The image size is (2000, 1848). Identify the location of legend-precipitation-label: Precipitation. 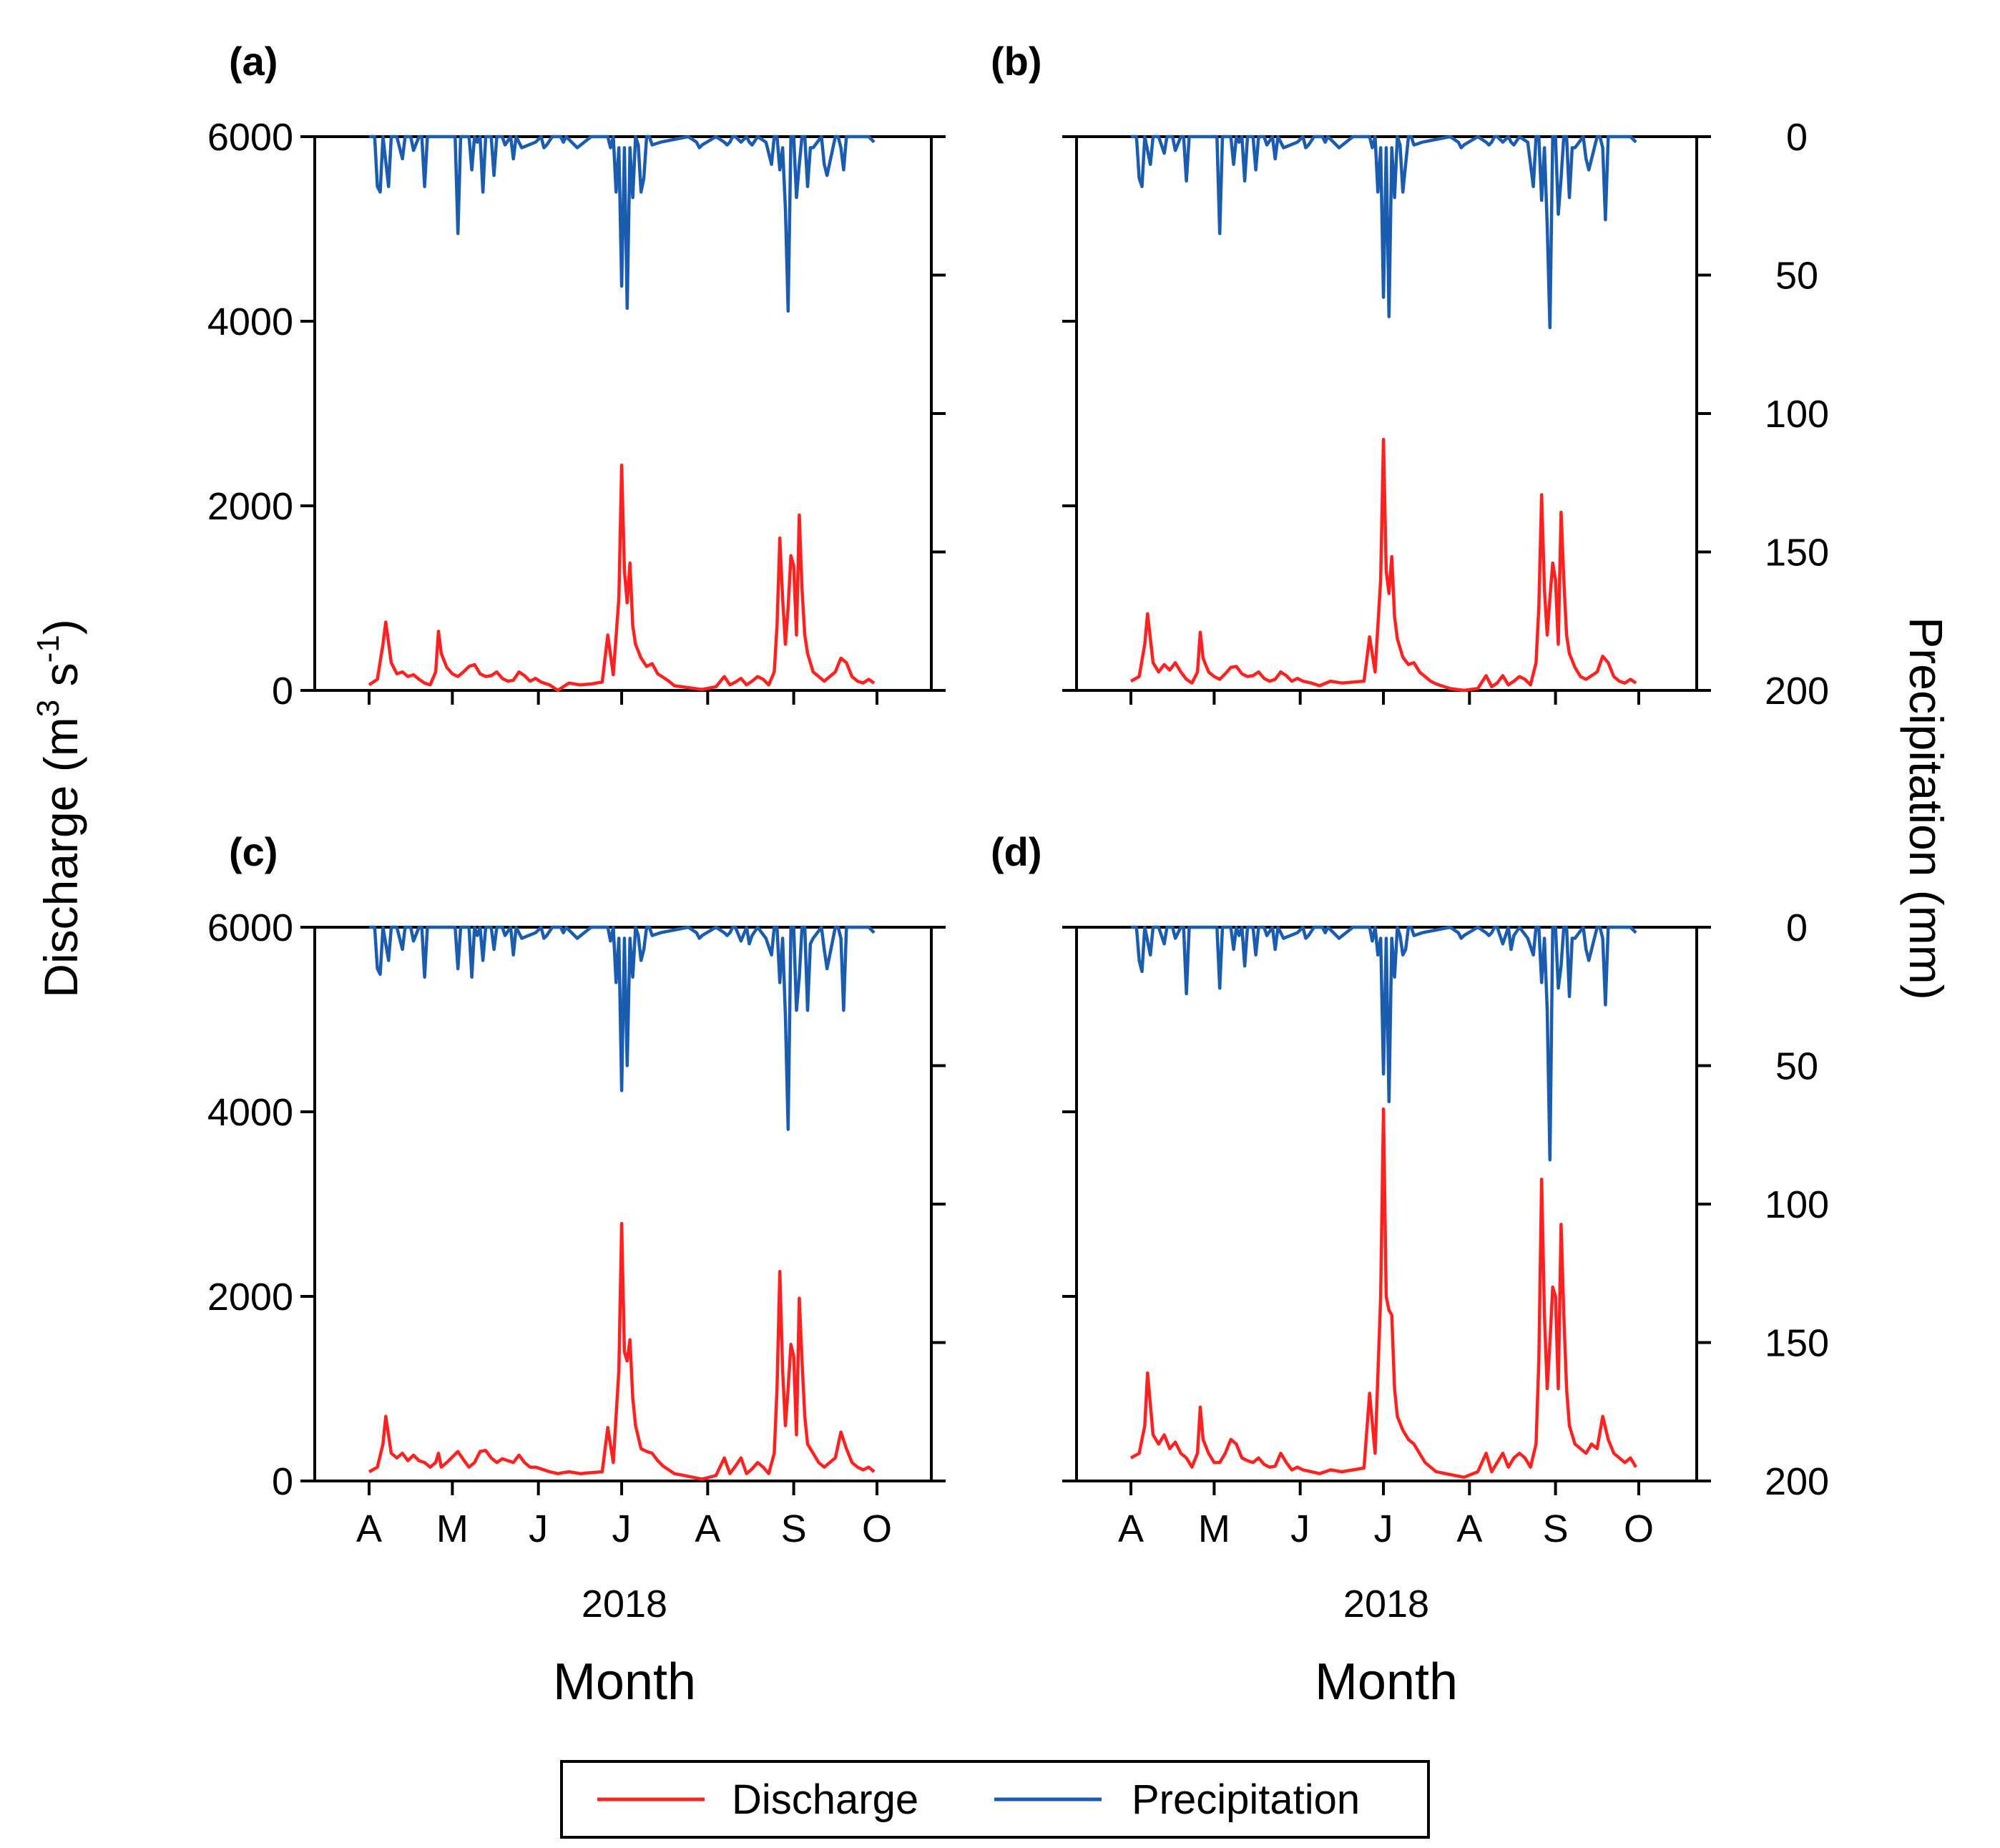
(1246, 1799).